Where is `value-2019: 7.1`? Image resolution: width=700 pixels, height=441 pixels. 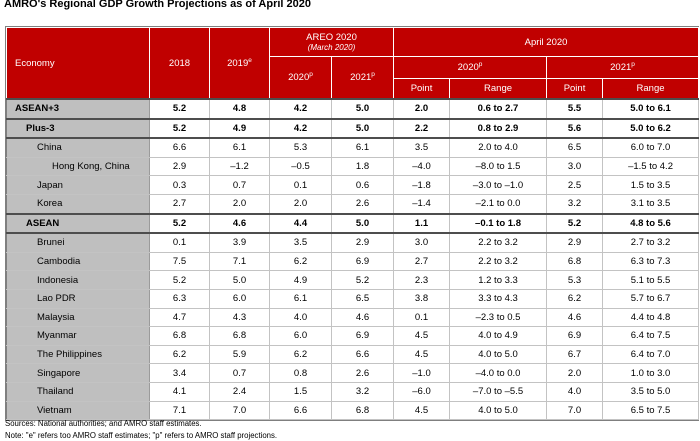
value-2019: 7.1 is located at coordinates (239, 261).